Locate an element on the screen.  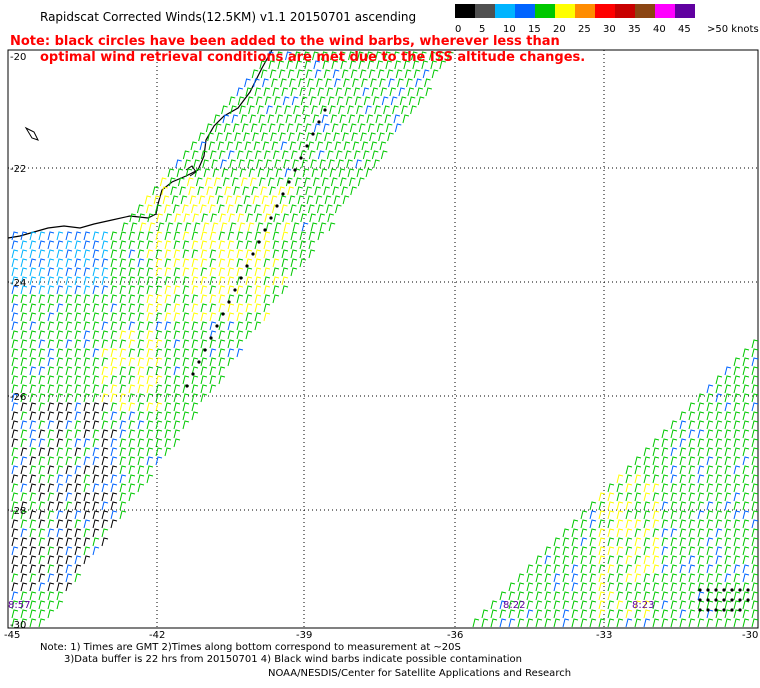
time-label: 8:22 is located at coordinates (514, 605).